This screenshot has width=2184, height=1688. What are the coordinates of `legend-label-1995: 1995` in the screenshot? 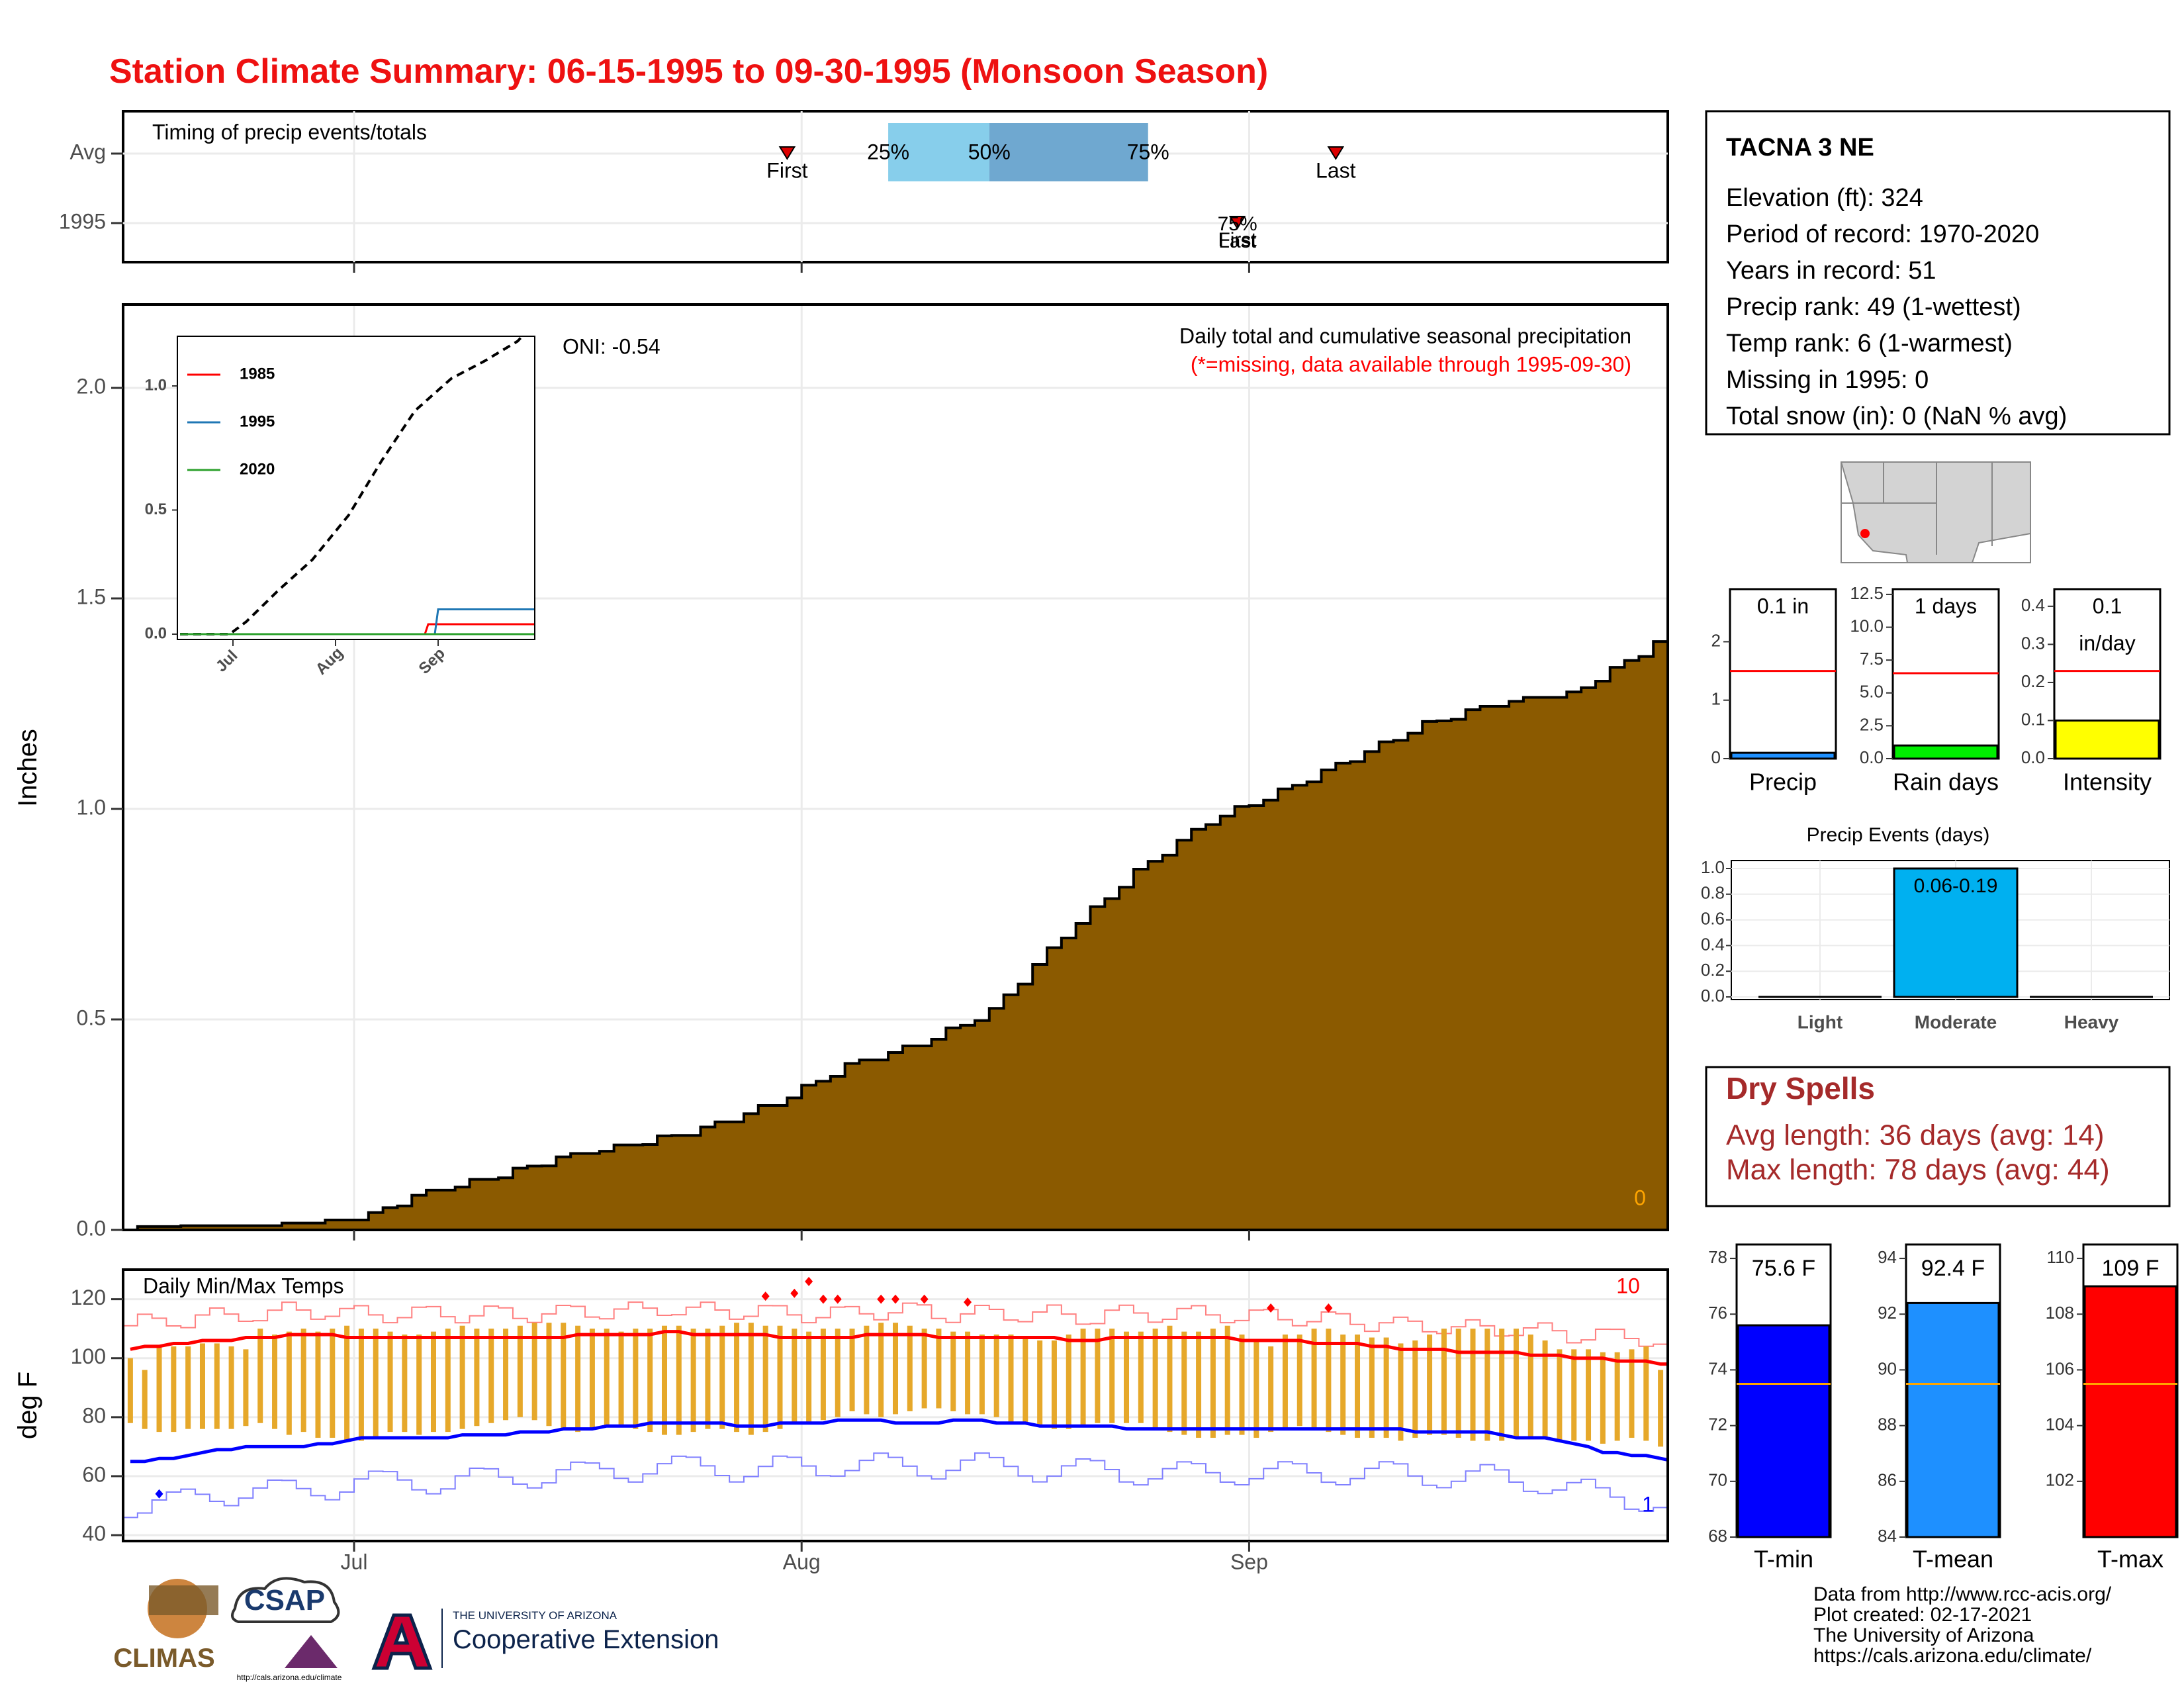 It's located at (257, 421).